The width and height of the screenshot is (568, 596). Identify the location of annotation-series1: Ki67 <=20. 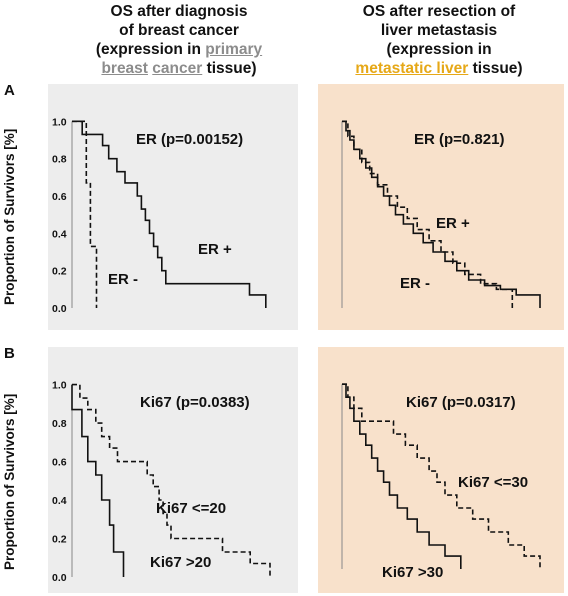
(191, 508).